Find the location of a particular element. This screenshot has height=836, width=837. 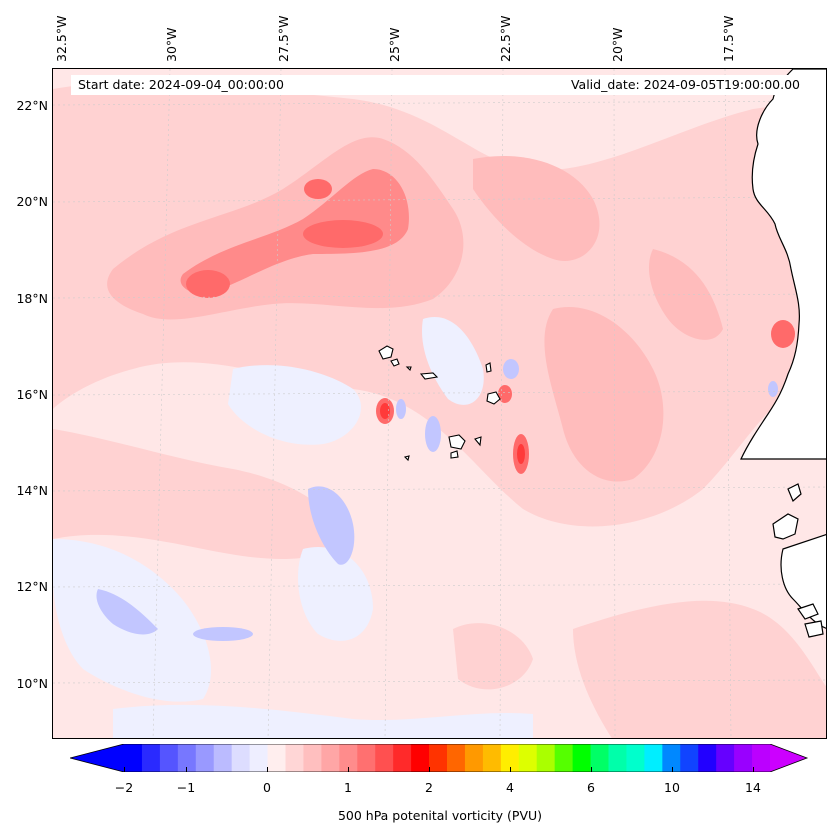

cb-tick-label-1: 1 is located at coordinates (348, 787).